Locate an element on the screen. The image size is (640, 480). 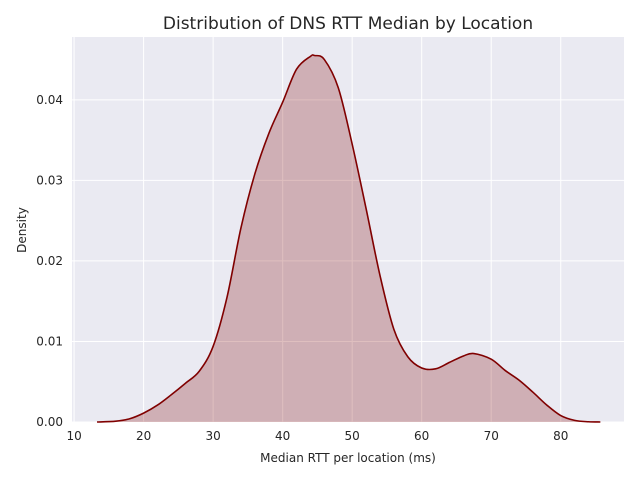
x-tick-label: 70 is located at coordinates (491, 436).